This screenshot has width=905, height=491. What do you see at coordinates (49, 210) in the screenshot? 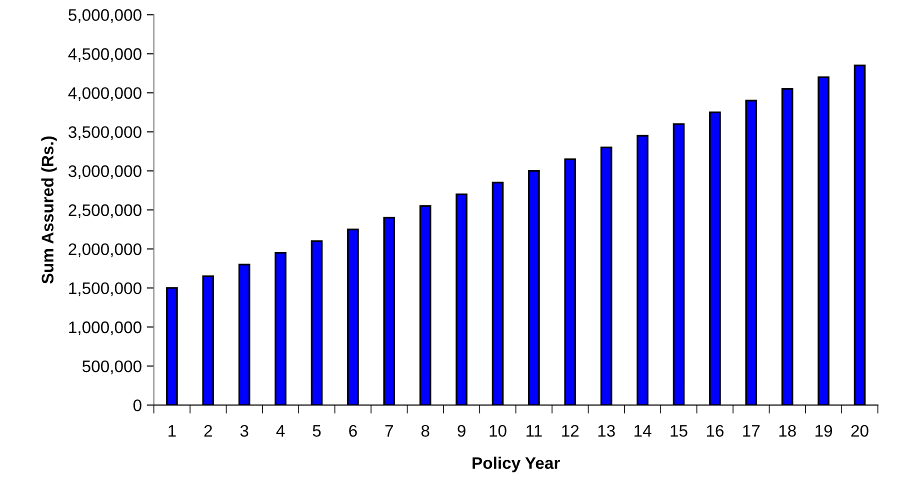
I see `y-axis-title: Sum Assured (Rs.)` at bounding box center [49, 210].